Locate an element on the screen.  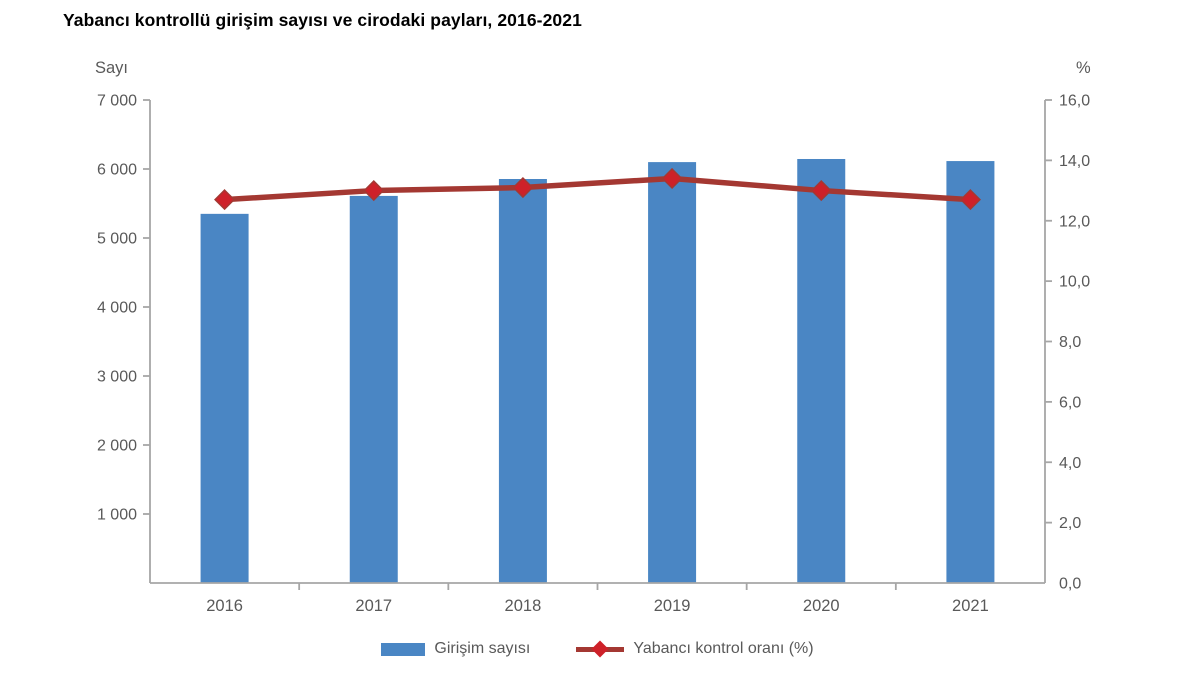
chart-legend: Girişim sayısı Yabancı kontrol oranı (%) is located at coordinates (597, 649).